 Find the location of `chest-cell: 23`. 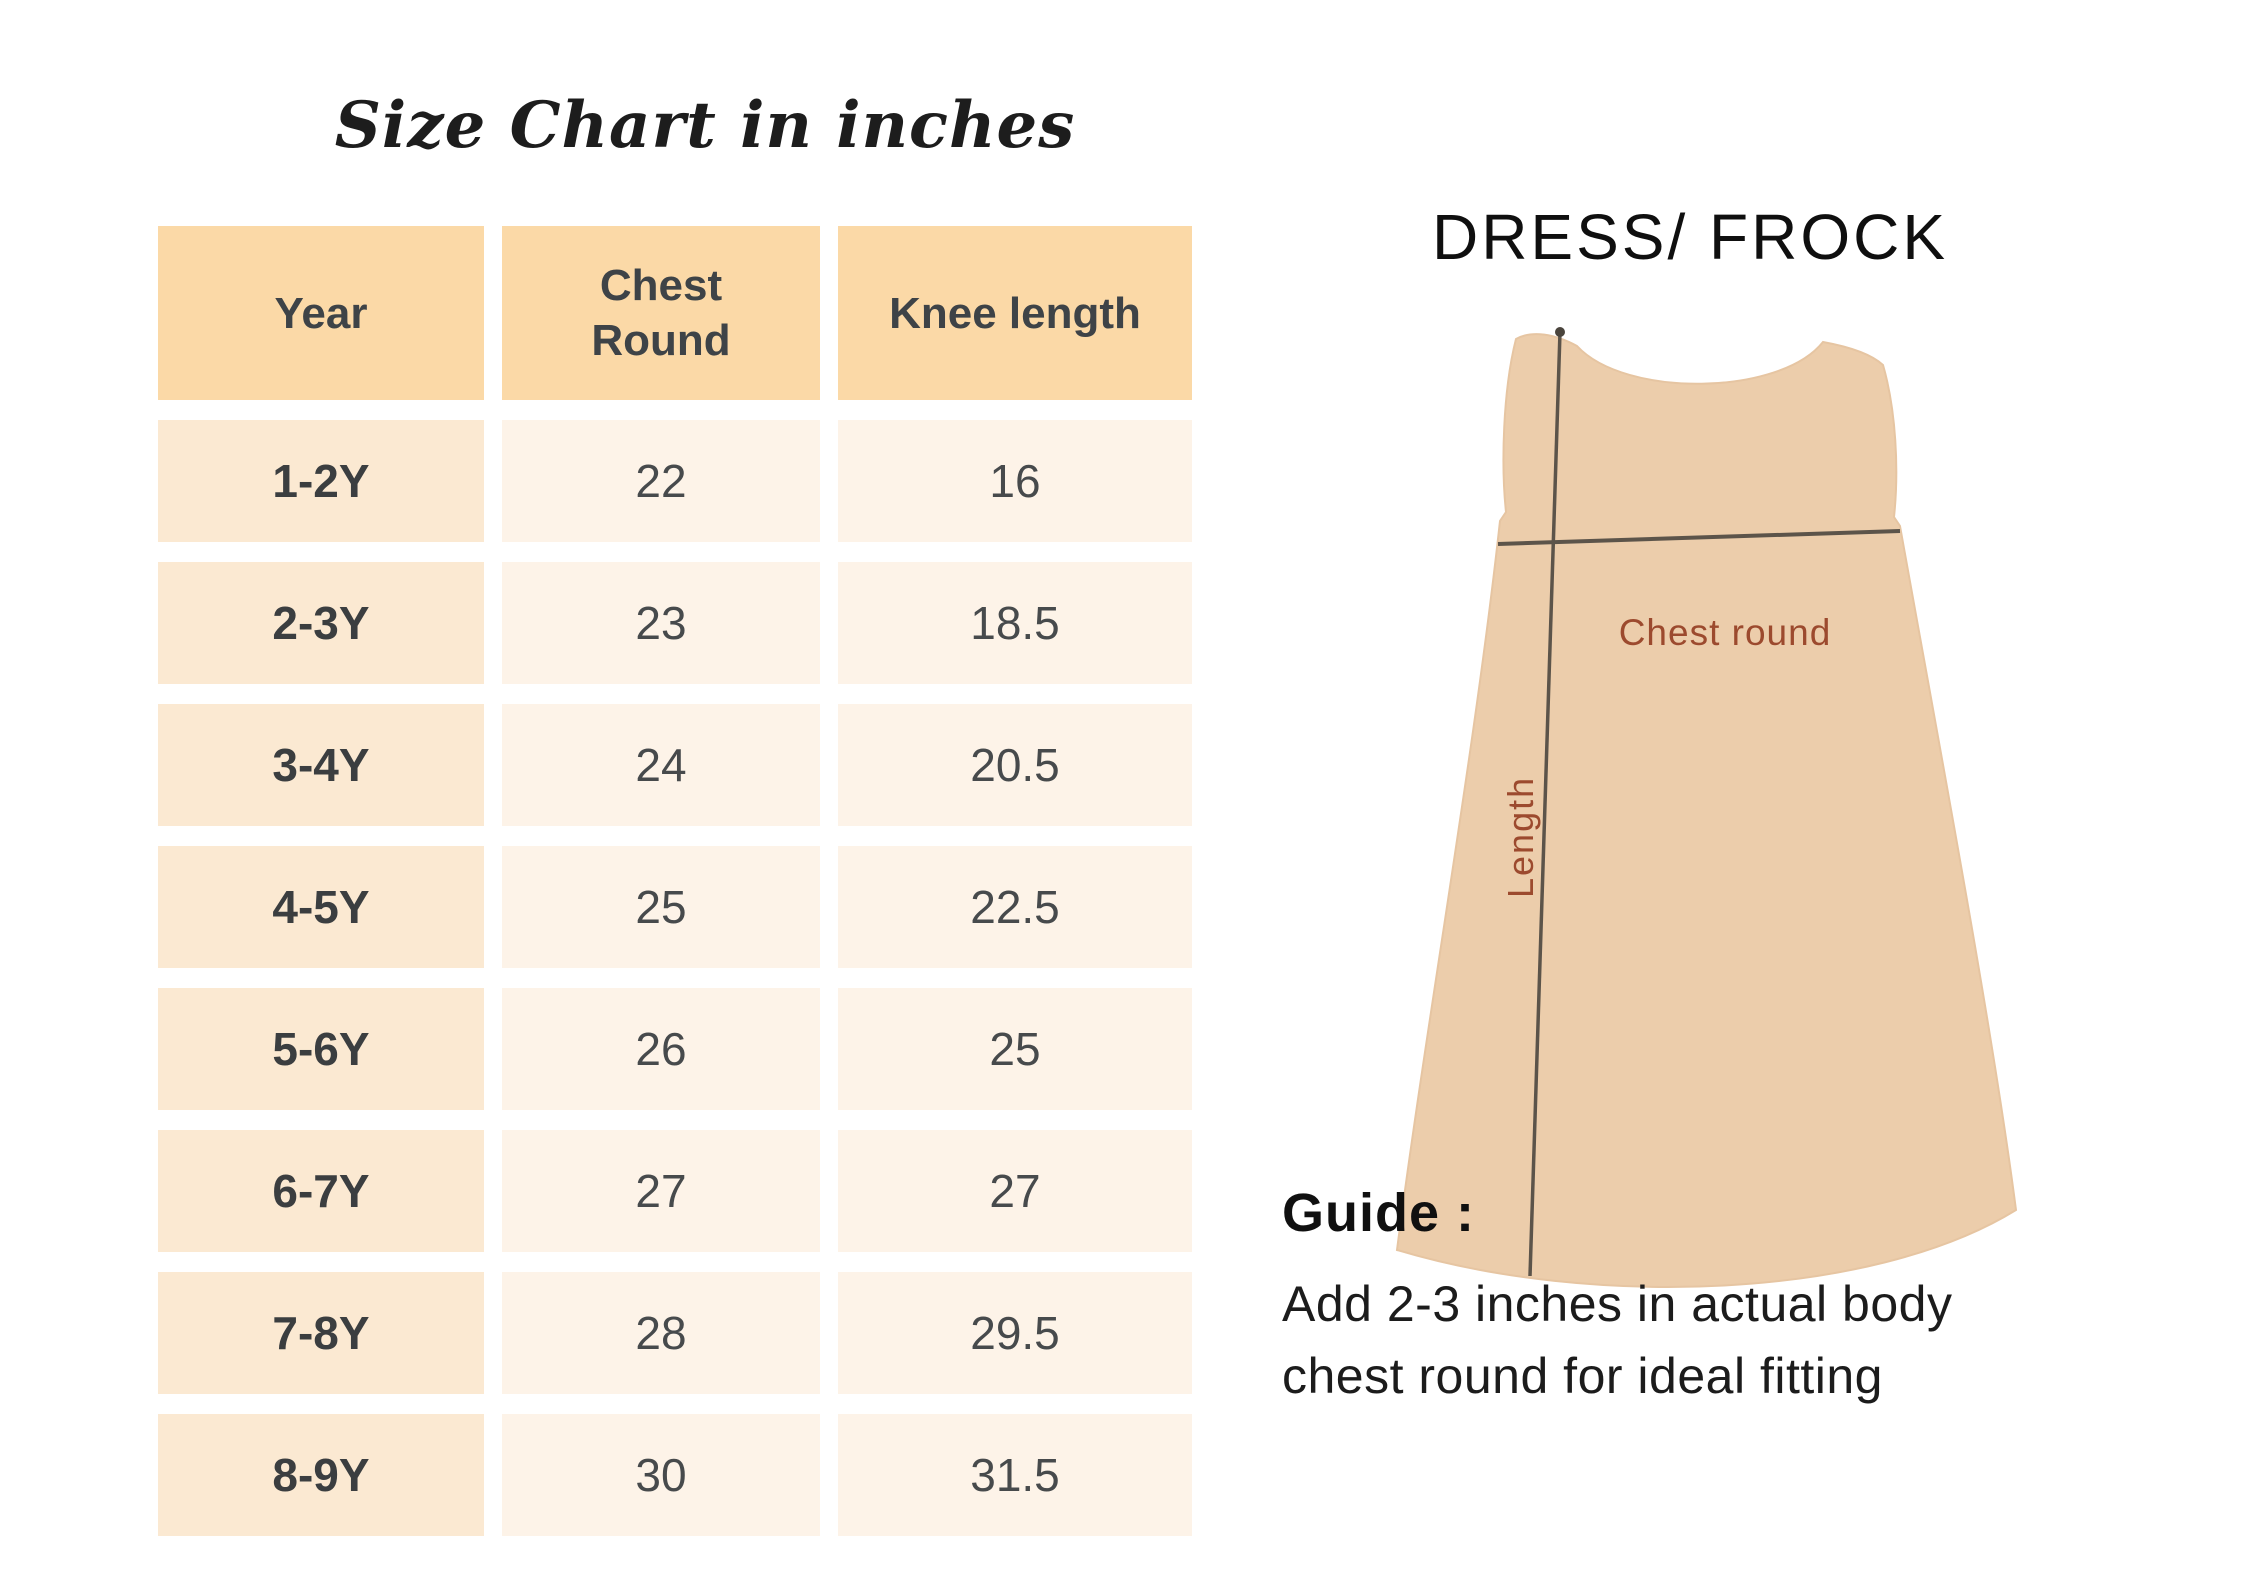

chest-cell: 23 is located at coordinates (661, 623).